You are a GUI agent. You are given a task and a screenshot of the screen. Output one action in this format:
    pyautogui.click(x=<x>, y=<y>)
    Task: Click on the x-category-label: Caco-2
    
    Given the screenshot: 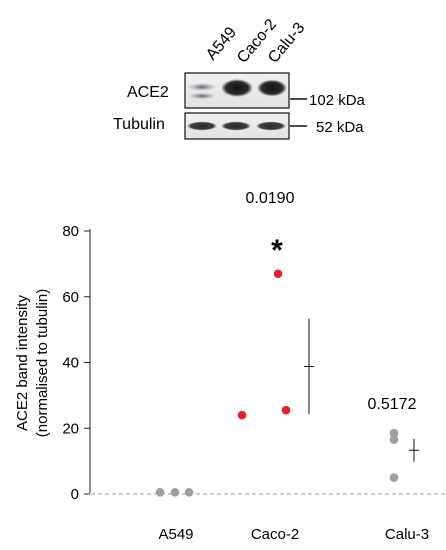 What is the action you would take?
    pyautogui.click(x=275, y=534)
    